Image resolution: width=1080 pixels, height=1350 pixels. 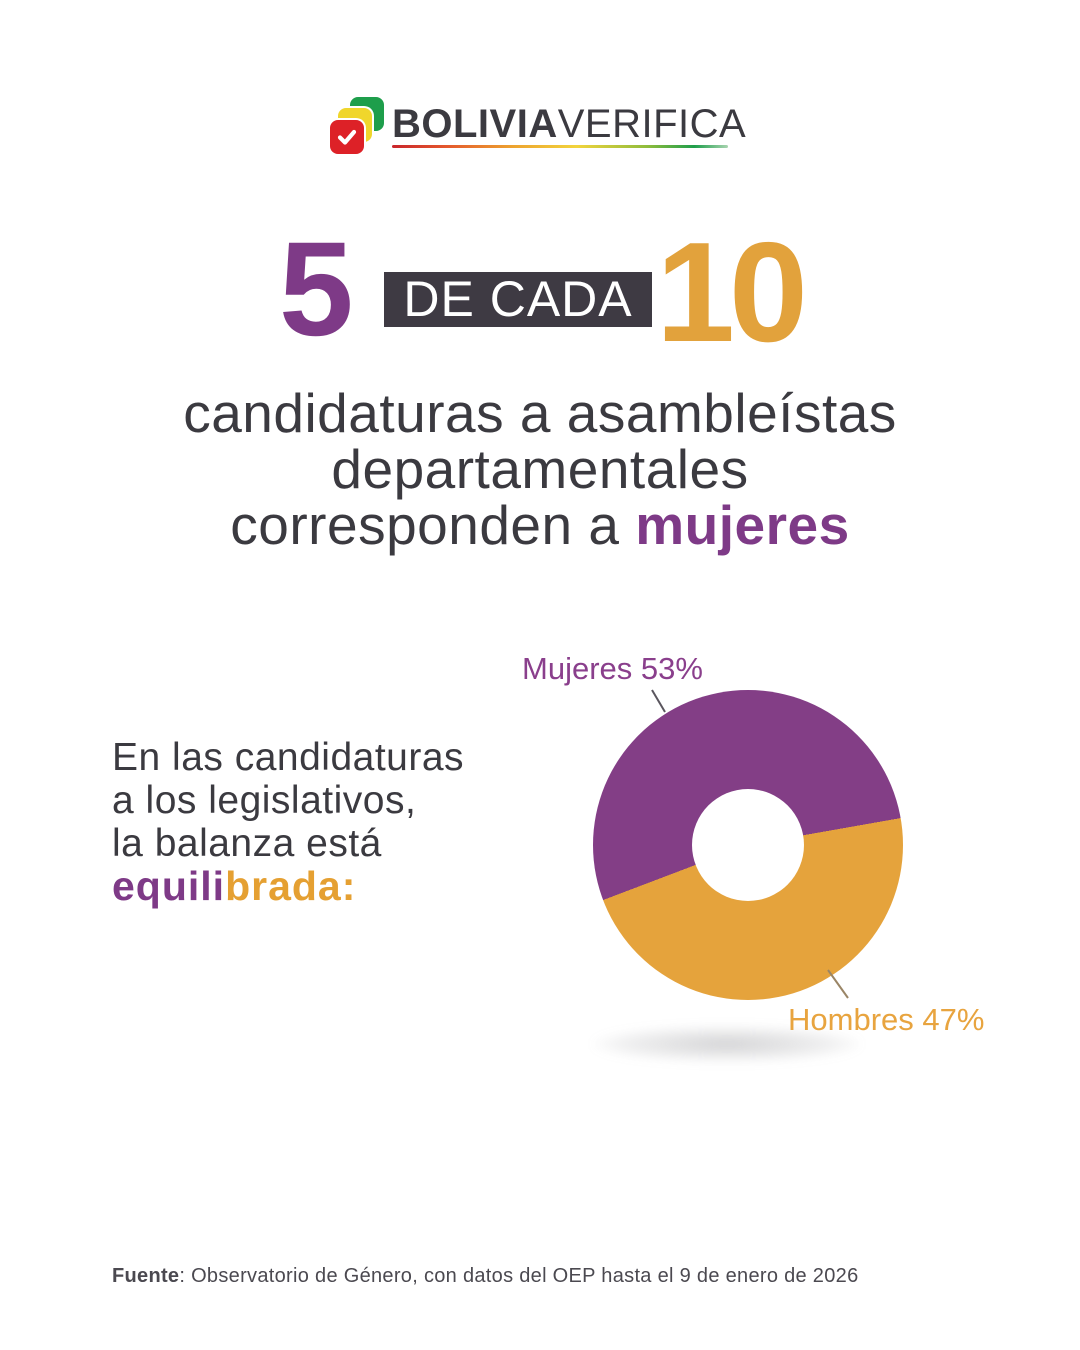 I want to click on side-text-line-4: equilibrada:, so click(x=288, y=887).